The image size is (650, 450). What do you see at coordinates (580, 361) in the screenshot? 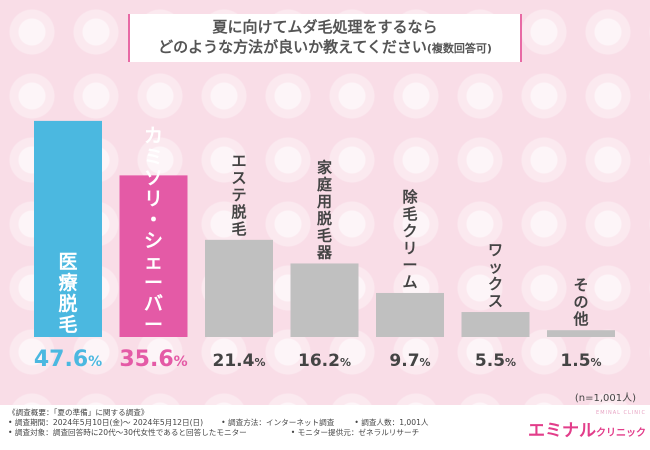
I see `value-label-6: 1.5%` at bounding box center [580, 361].